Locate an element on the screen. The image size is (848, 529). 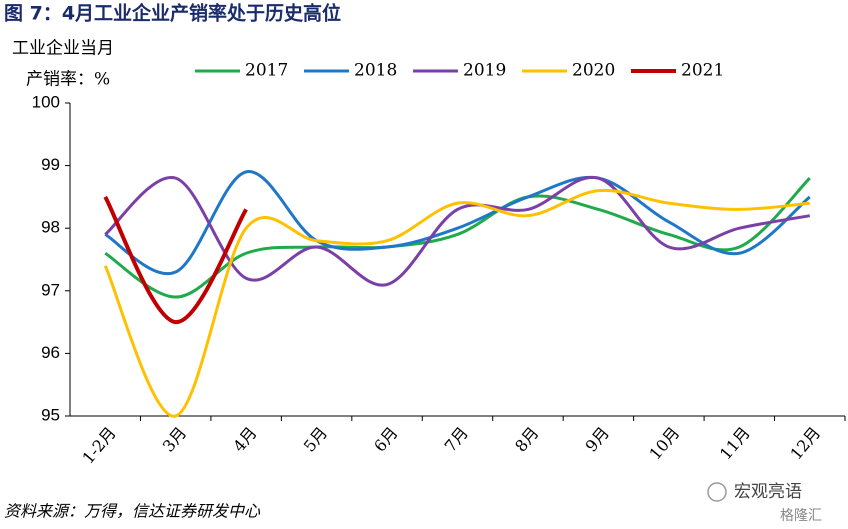
y-tick-label: 96 is located at coordinates (50, 352).